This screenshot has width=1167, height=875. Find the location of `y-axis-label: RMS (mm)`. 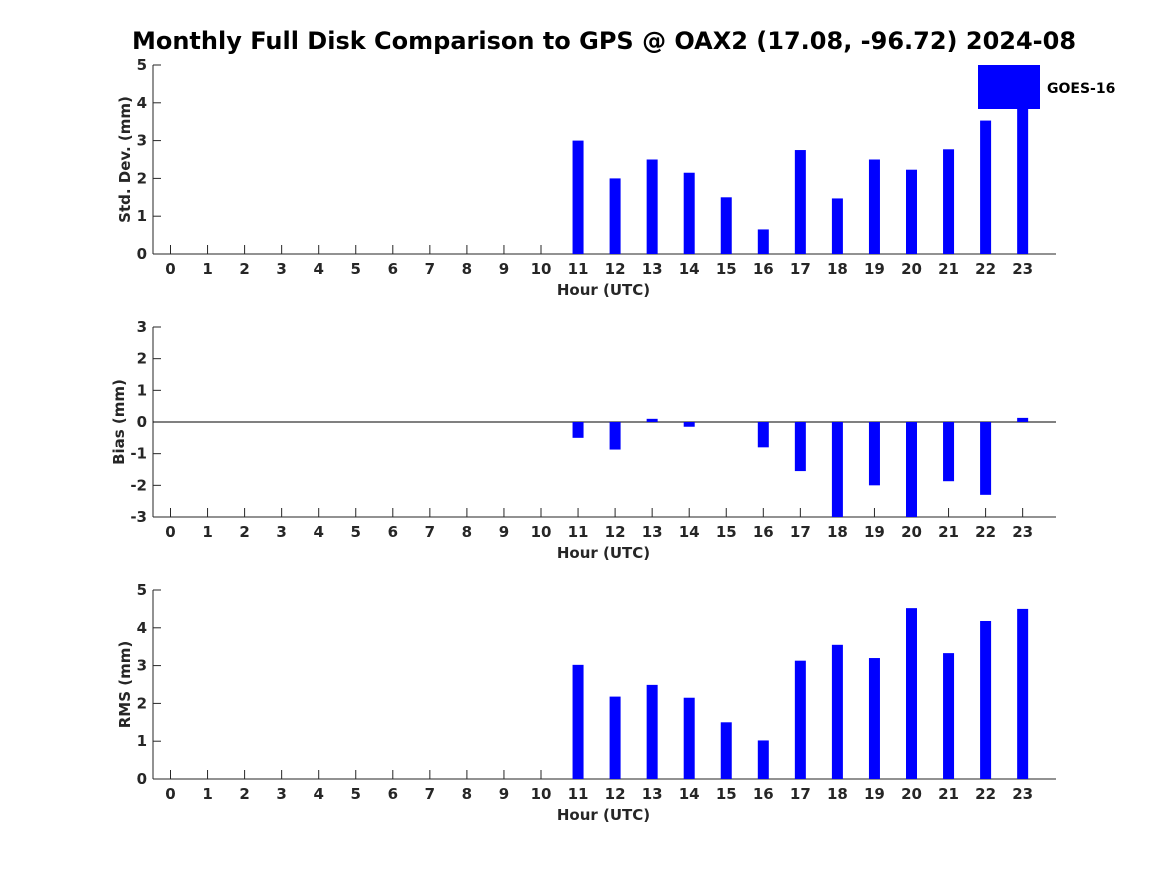

y-axis-label: RMS (mm) is located at coordinates (125, 684).